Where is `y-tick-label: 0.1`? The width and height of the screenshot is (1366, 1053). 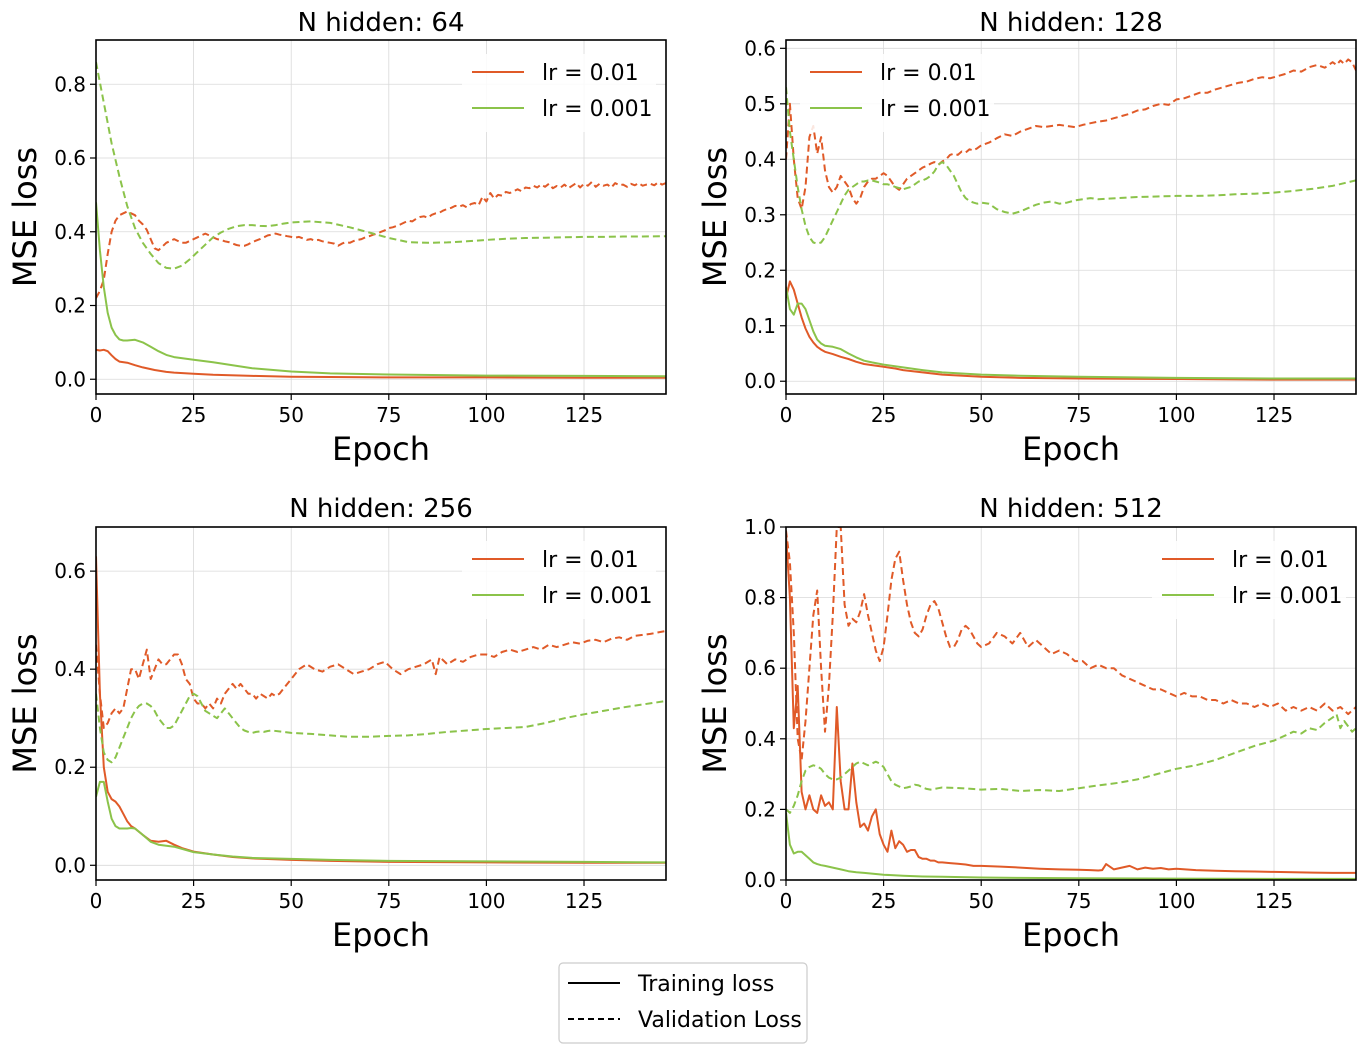
y-tick-label: 0.1 is located at coordinates (760, 326).